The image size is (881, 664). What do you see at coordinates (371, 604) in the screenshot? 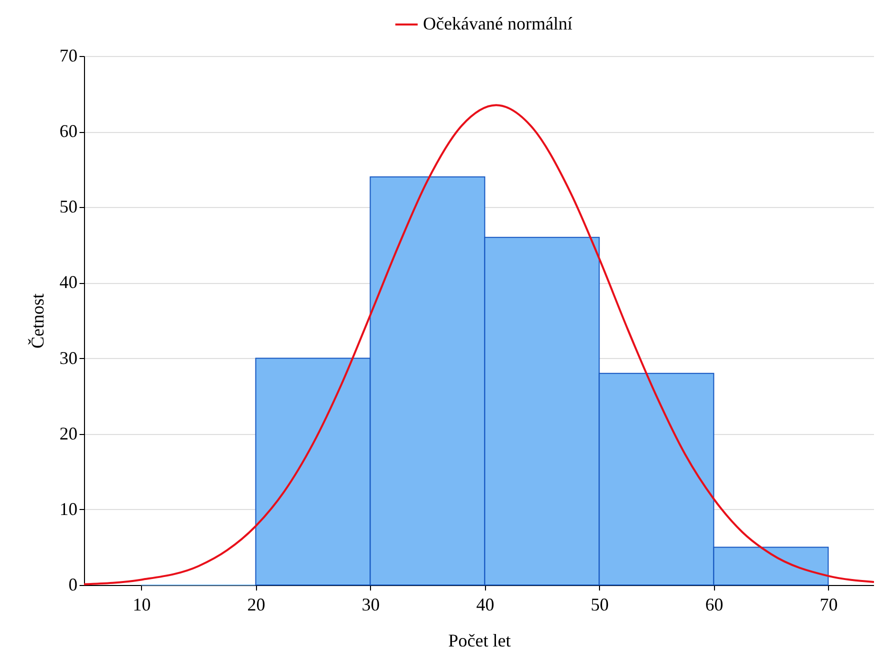
I see `x-tick-label: 30` at bounding box center [371, 604].